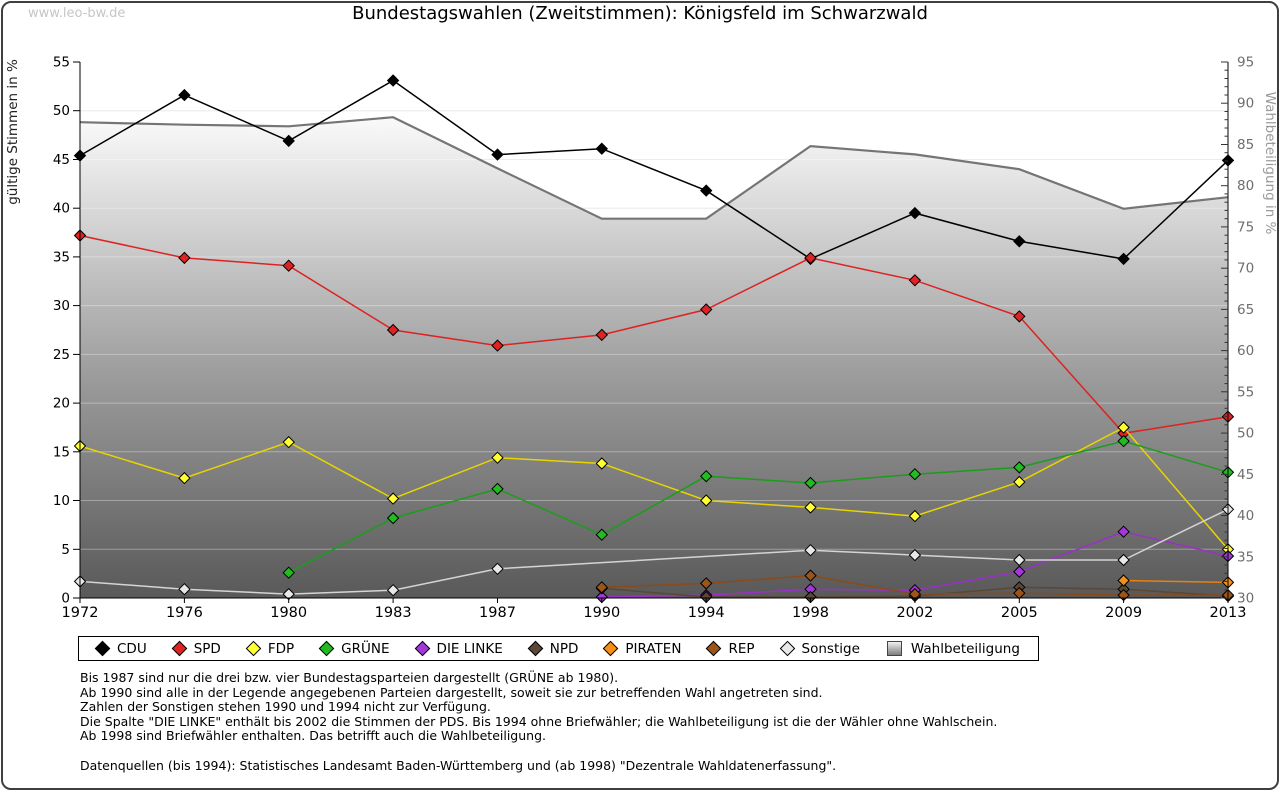 The image size is (1280, 791). I want to click on legend-item-npd: NPD, so click(552, 648).